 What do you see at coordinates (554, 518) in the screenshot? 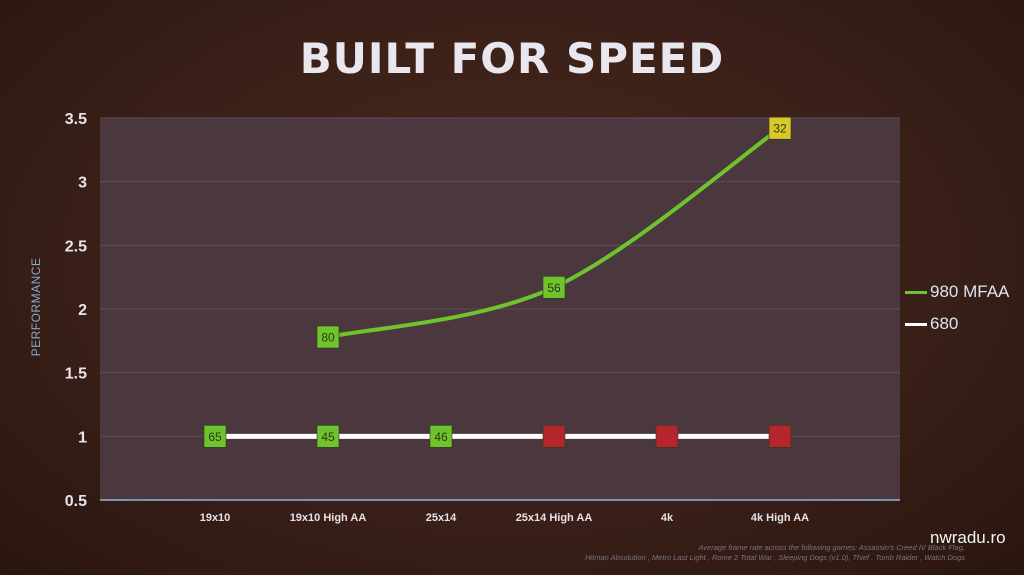
I see `x-tick-label: 25x14 High AA` at bounding box center [554, 518].